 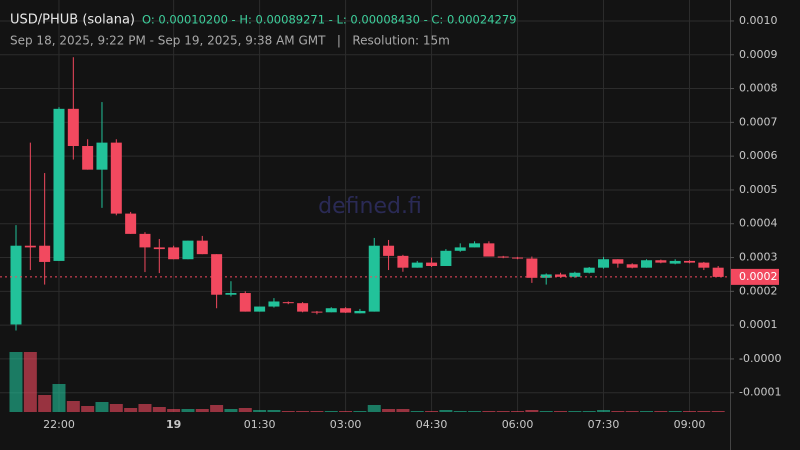 I want to click on y-tick-label: -0.0000, so click(x=760, y=358).